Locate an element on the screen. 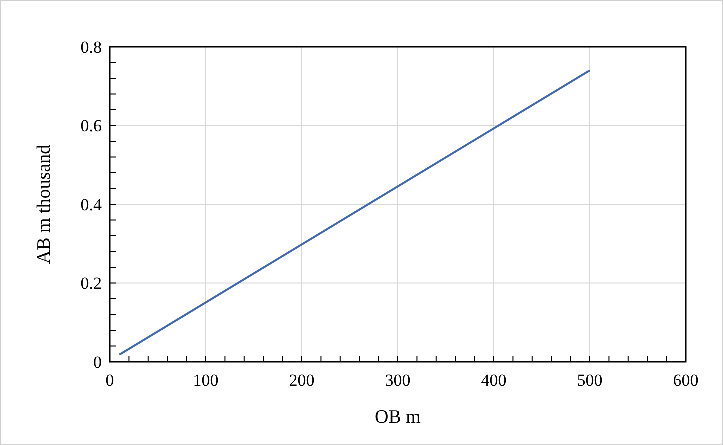  x-tick-label: 0 is located at coordinates (110, 380).